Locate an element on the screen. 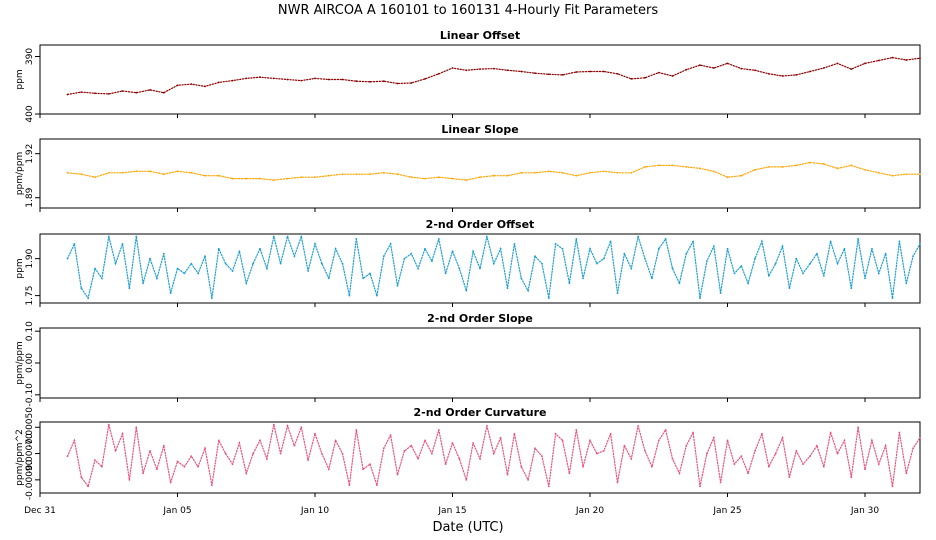 This screenshot has width=936, height=540. y-axis-label: ppm/ppm is located at coordinates (20, 173).